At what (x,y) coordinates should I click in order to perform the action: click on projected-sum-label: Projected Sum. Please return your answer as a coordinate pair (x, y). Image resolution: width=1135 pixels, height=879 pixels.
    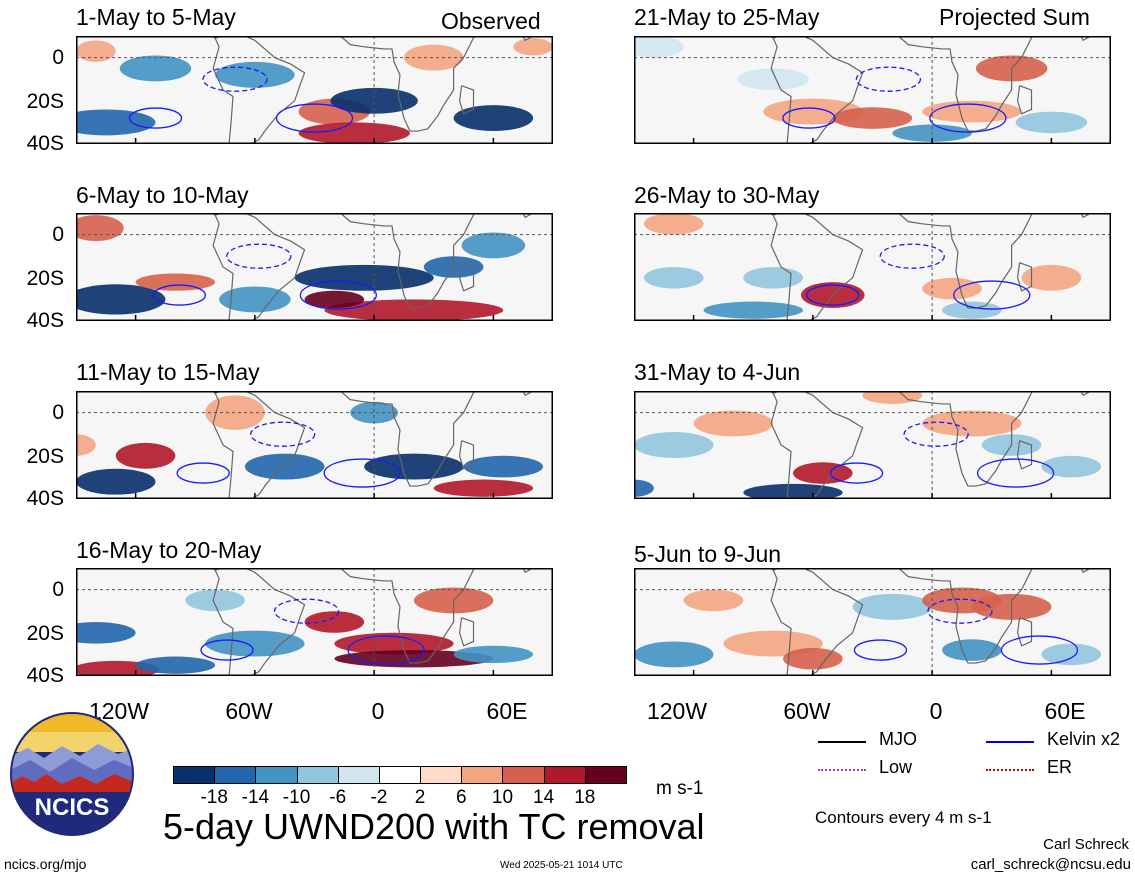
    Looking at the image, I should click on (1014, 17).